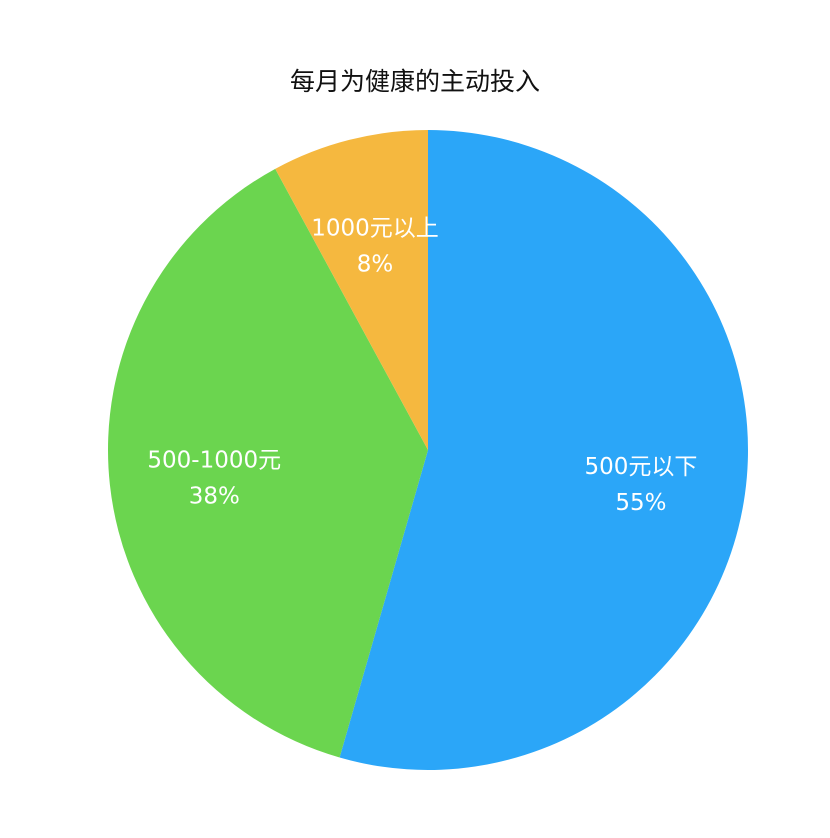 Image resolution: width=830 pixels, height=838 pixels. Describe the element at coordinates (214, 496) in the screenshot. I see `slice-percent-label: 38%` at that location.